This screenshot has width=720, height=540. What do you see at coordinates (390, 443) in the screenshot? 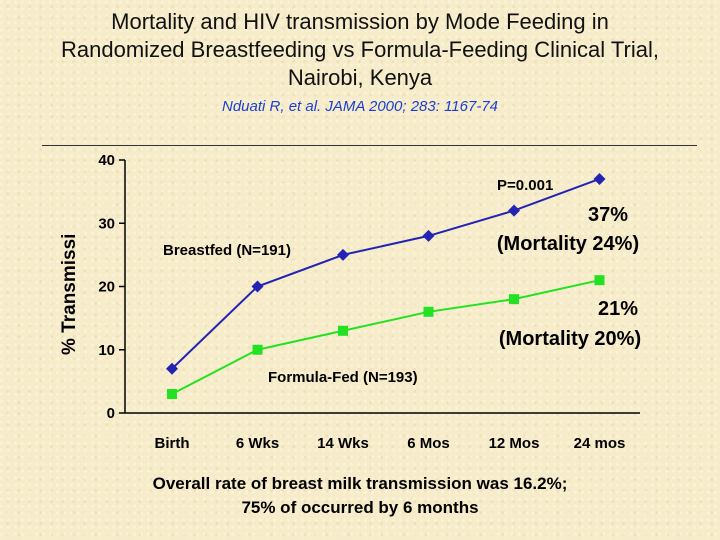
I see `x-ticks: Birth 6 Wks 14 Wks 6 Mos 12 Mos 24 mos` at bounding box center [390, 443].